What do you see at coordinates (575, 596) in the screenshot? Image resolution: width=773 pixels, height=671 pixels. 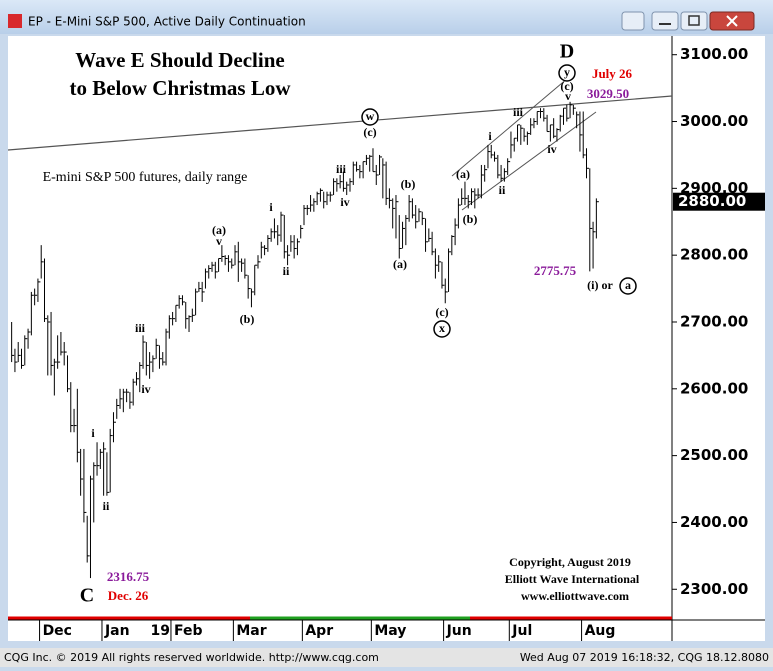 I see `annotation: www.elliottwave.com` at bounding box center [575, 596].